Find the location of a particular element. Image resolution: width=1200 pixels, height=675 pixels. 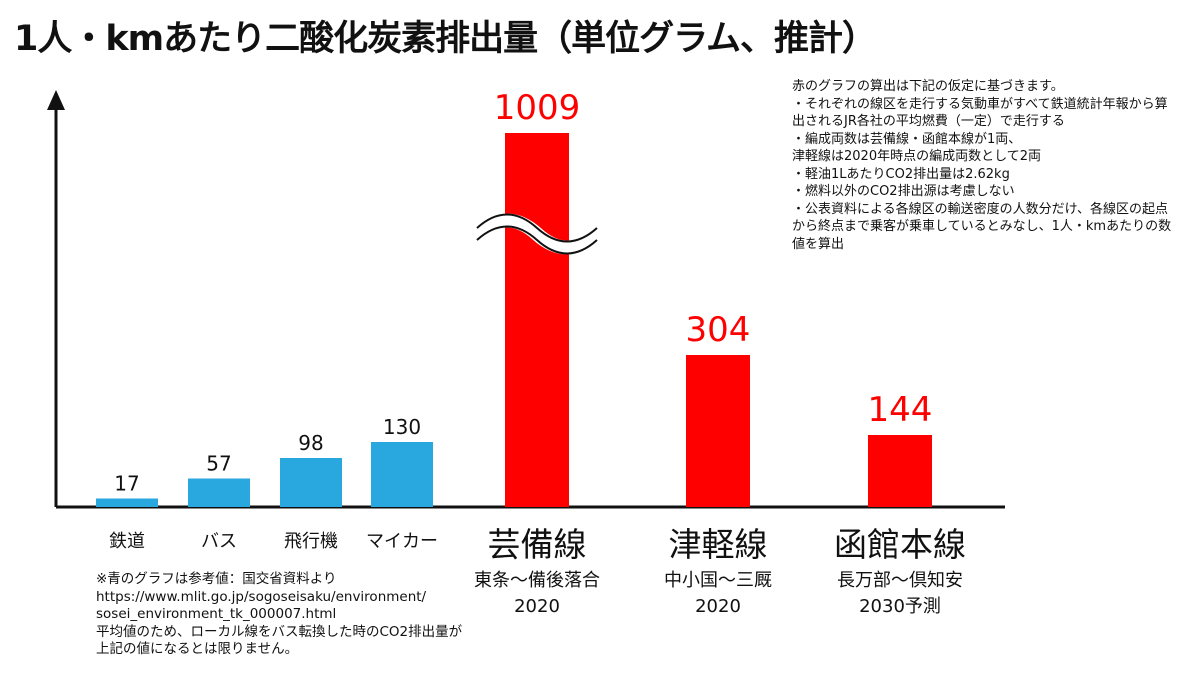

data-label-1: 17 is located at coordinates (126, 484).